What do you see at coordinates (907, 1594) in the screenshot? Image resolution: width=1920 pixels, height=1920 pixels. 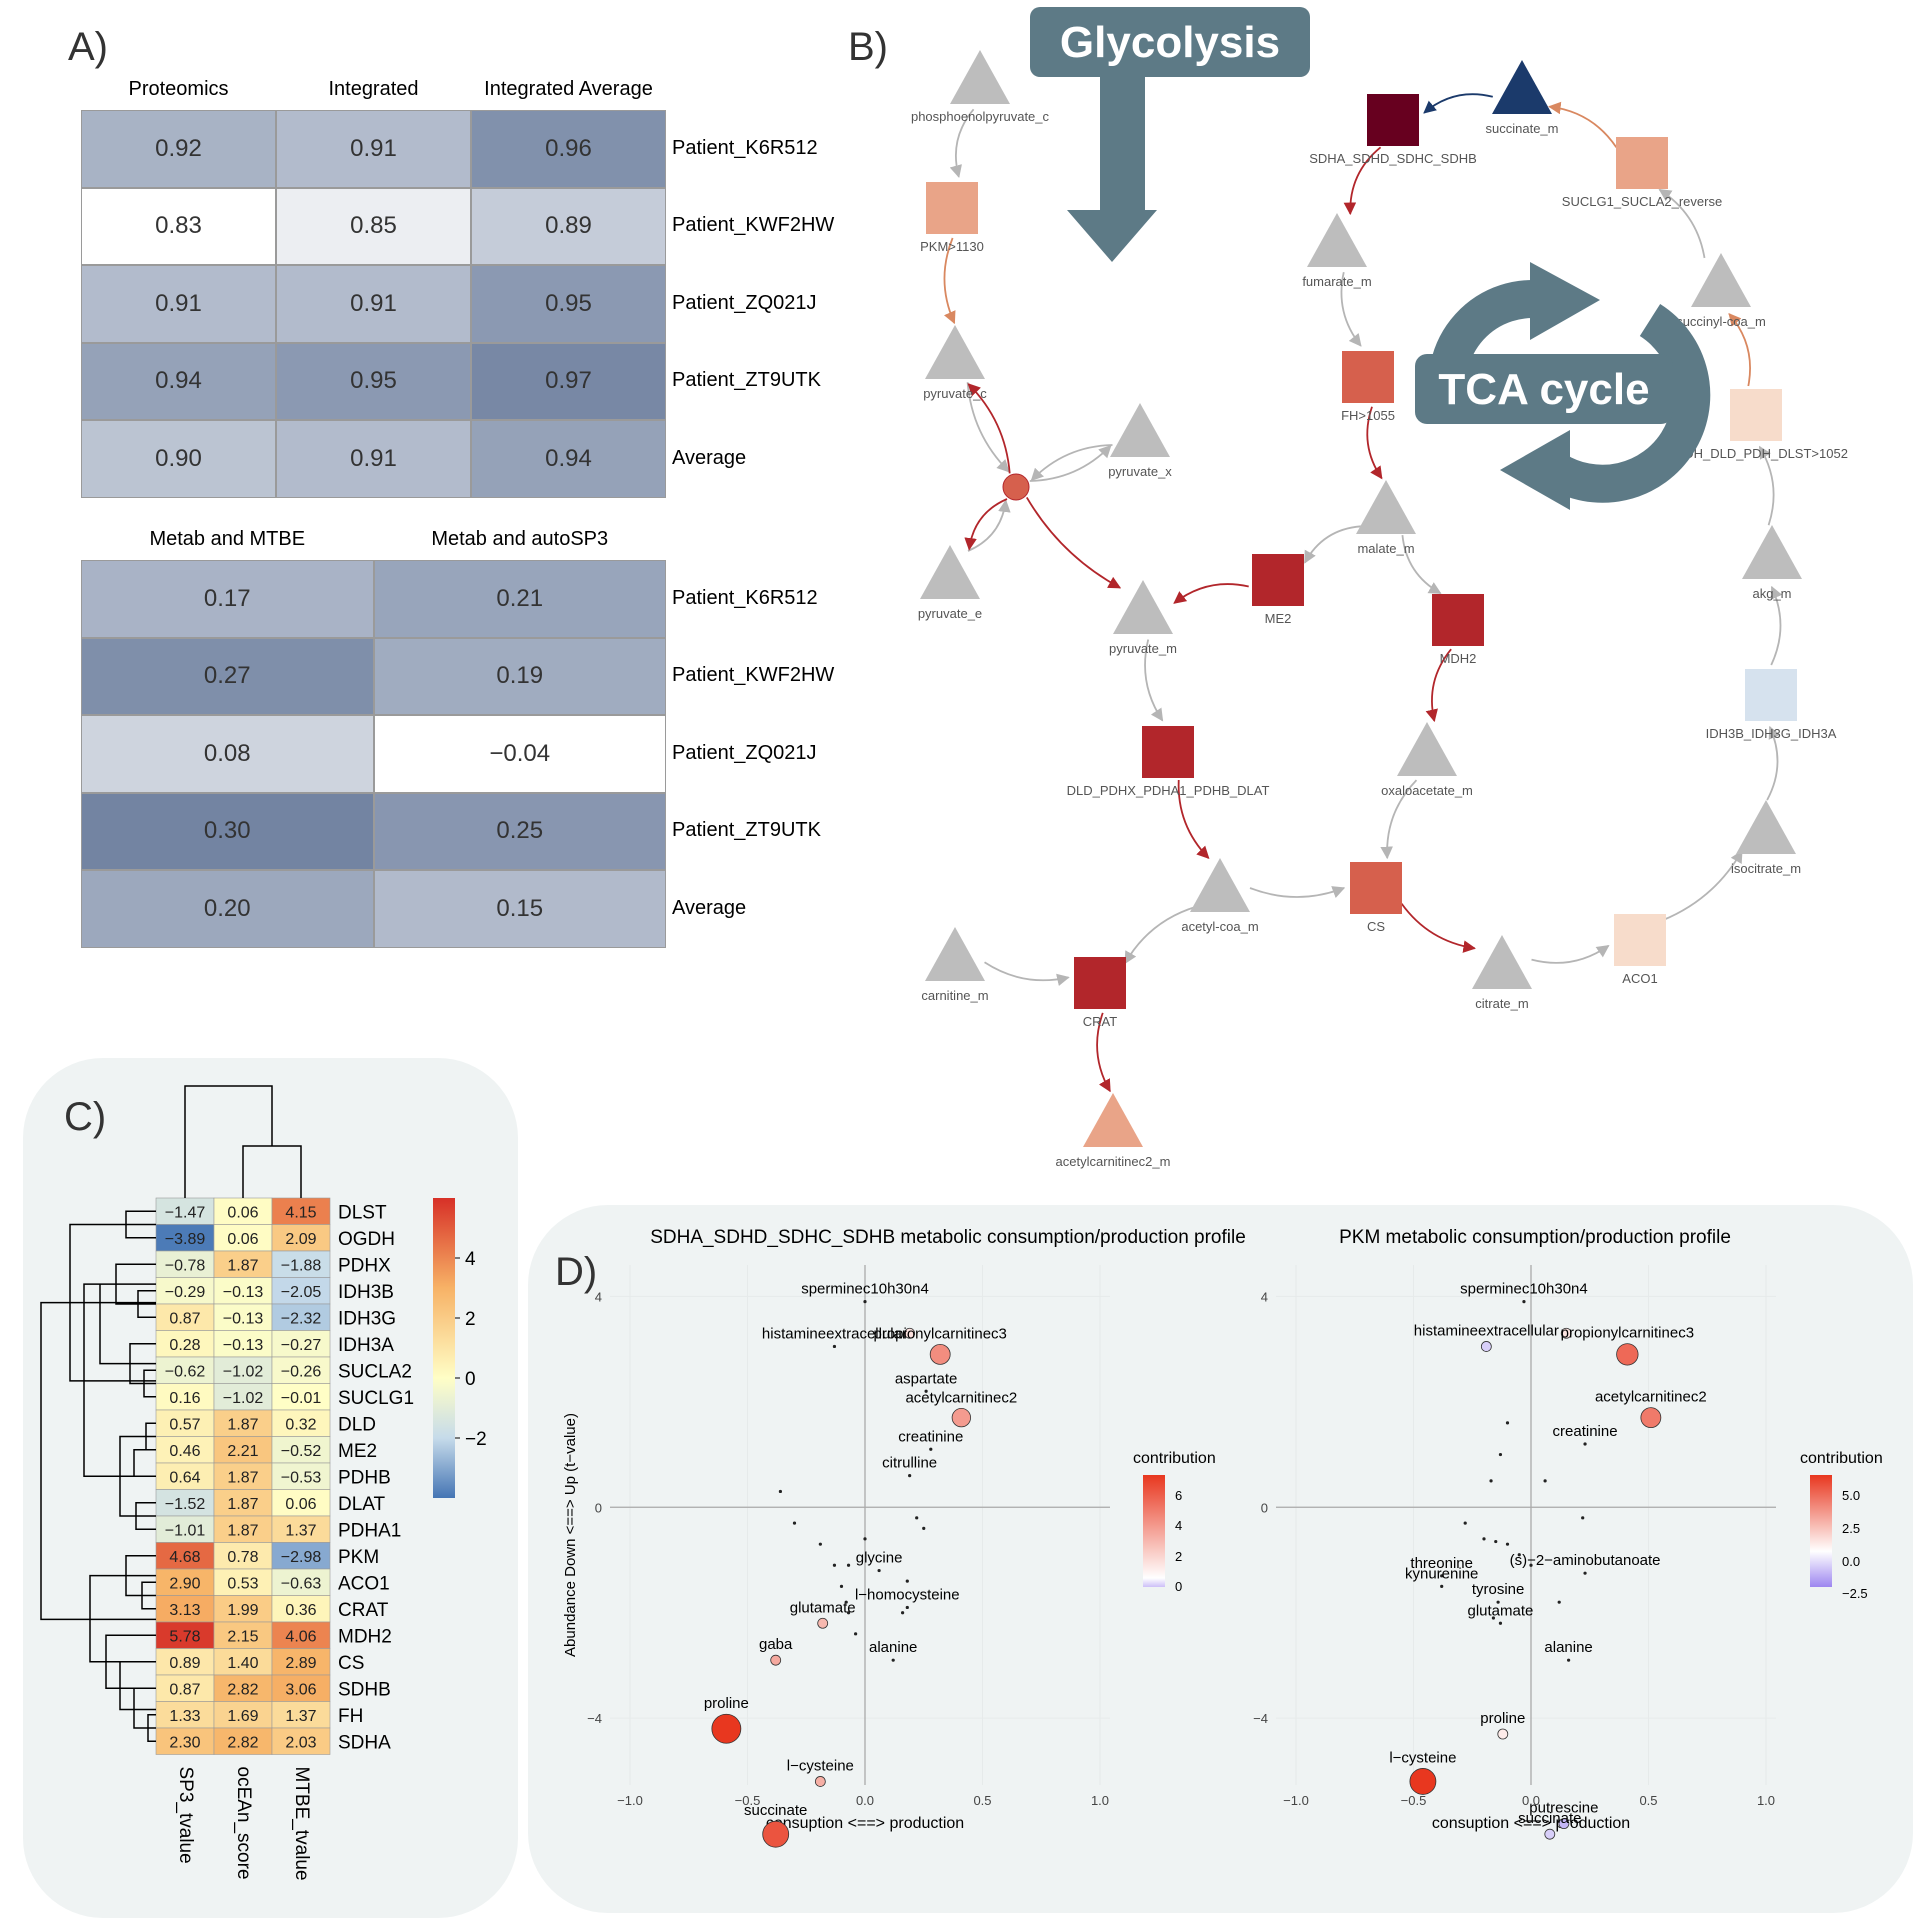 I see `point-label: l−homocysteine` at bounding box center [907, 1594].